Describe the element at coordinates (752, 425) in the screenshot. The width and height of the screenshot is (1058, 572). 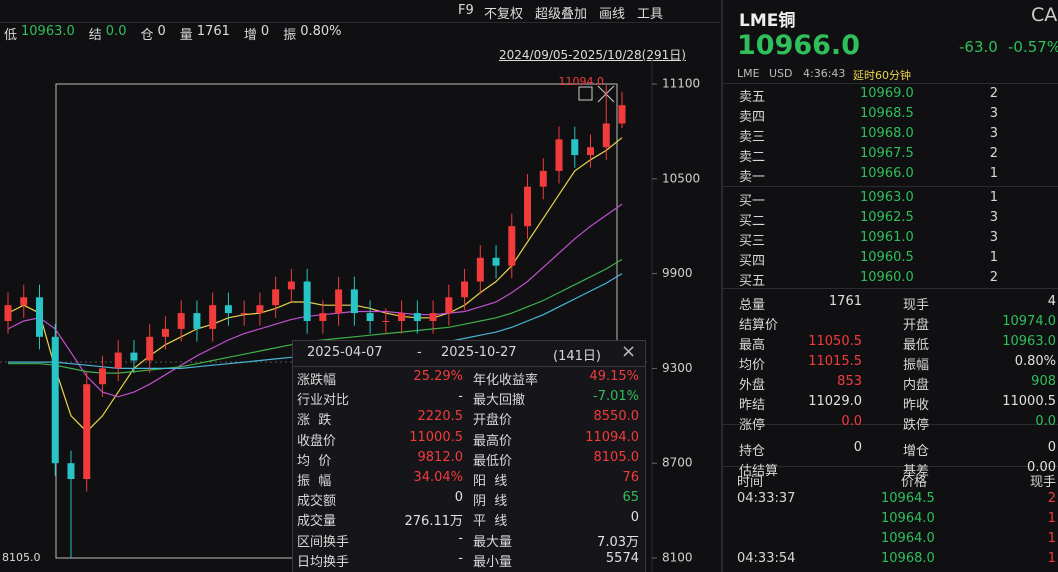
I see `stat-label: 涨停` at that location.